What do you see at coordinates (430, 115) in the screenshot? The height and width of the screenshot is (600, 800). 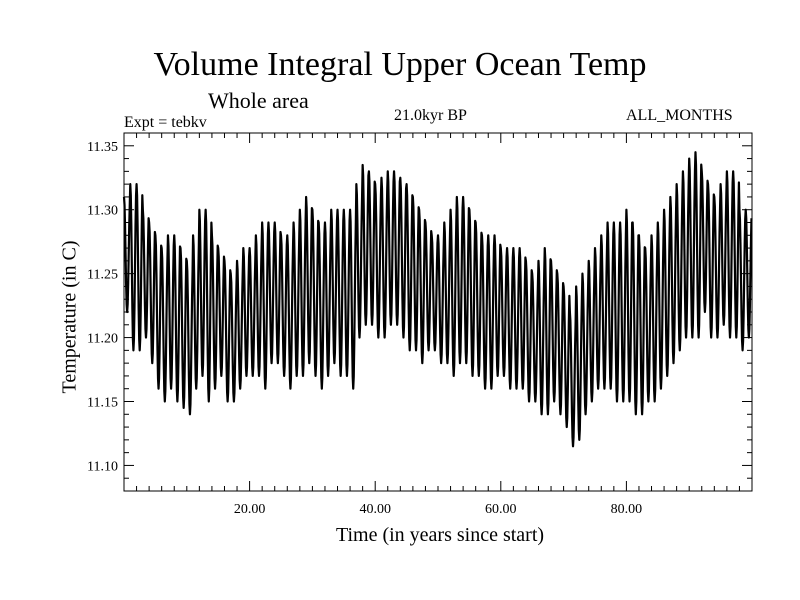 I see `period-label: 21.0kyr BP` at bounding box center [430, 115].